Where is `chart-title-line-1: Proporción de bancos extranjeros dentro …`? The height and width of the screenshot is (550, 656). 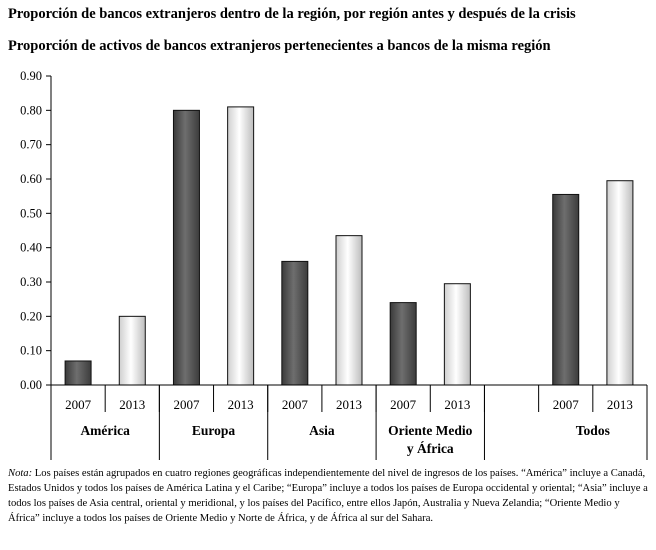 chart-title-line-1: Proporción de bancos extranjeros dentro … is located at coordinates (292, 14).